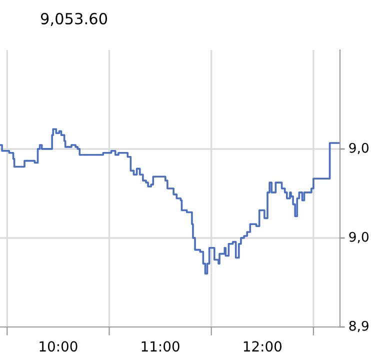 The height and width of the screenshot is (363, 371). I want to click on text: 8,9, so click(358, 326).